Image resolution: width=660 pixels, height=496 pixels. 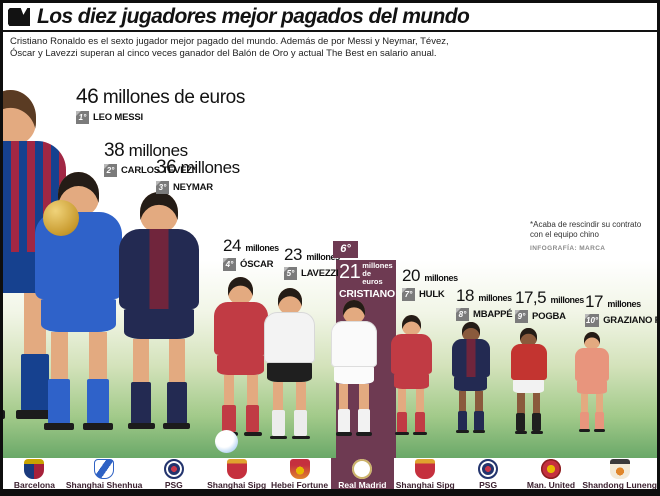 I want to click on player-name-row: 8° MBAPPÉ, so click(x=484, y=314).